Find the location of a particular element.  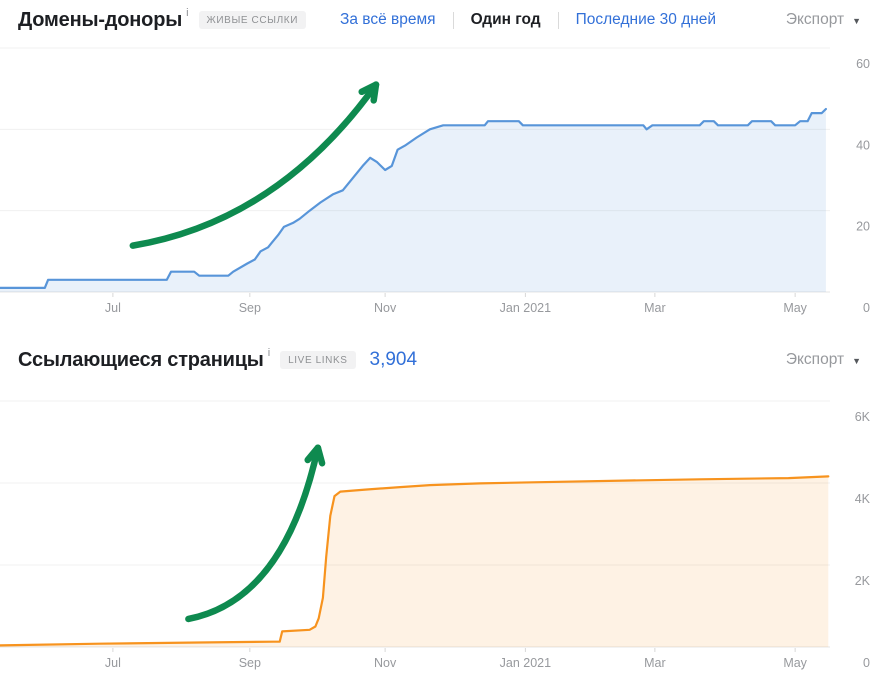

tab-one-year: Один год is located at coordinates (505, 19).